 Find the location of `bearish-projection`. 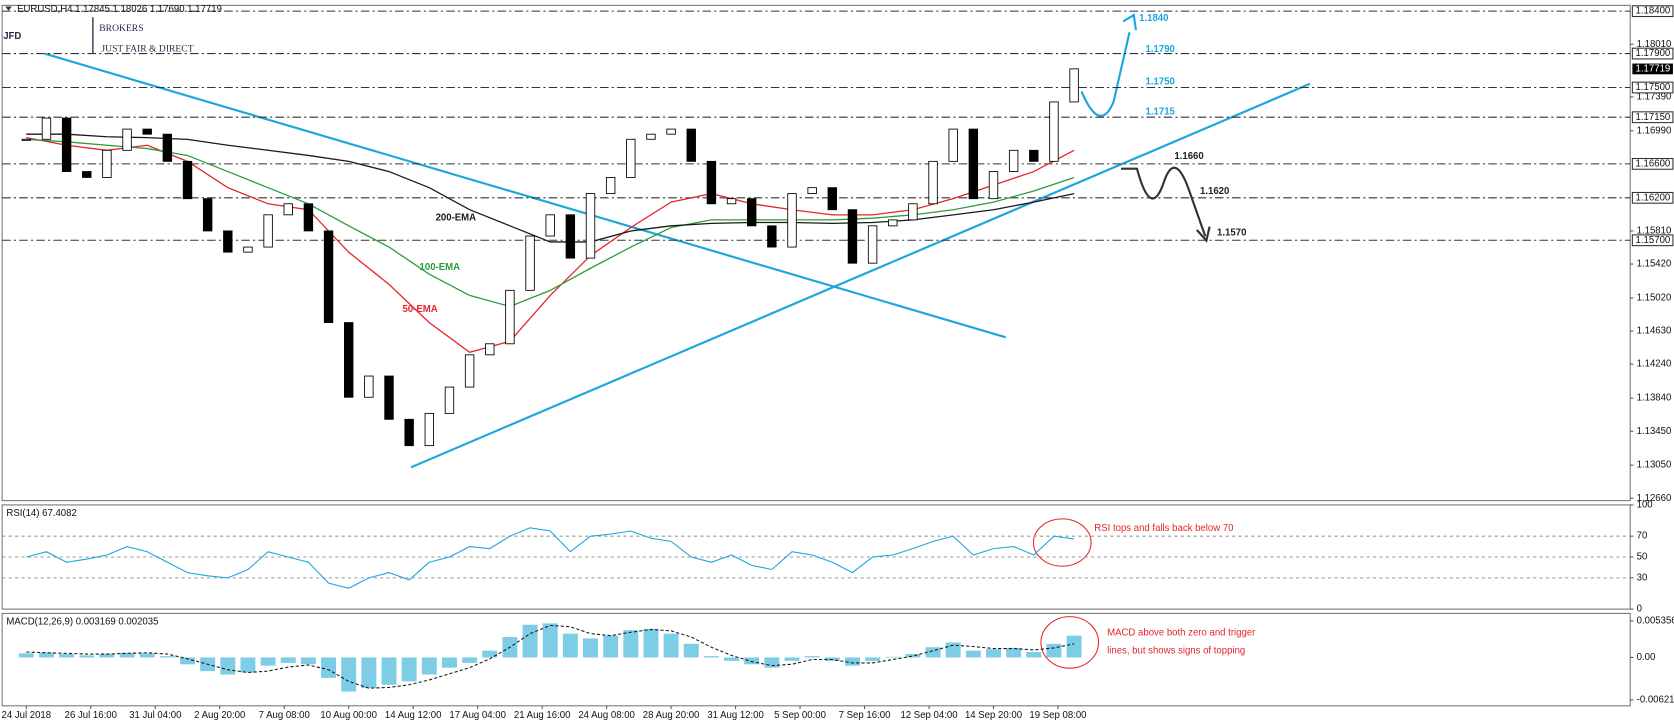

bearish-projection is located at coordinates (1165, 204).